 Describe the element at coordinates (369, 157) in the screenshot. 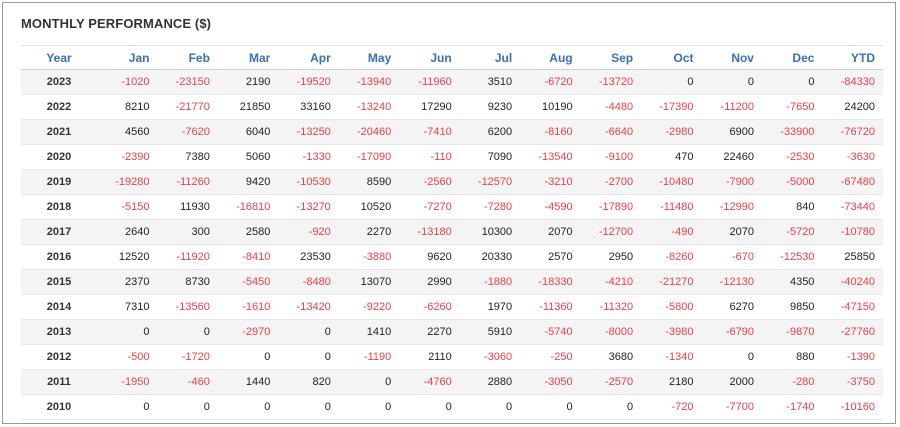

I see `month-cell: -17090` at that location.